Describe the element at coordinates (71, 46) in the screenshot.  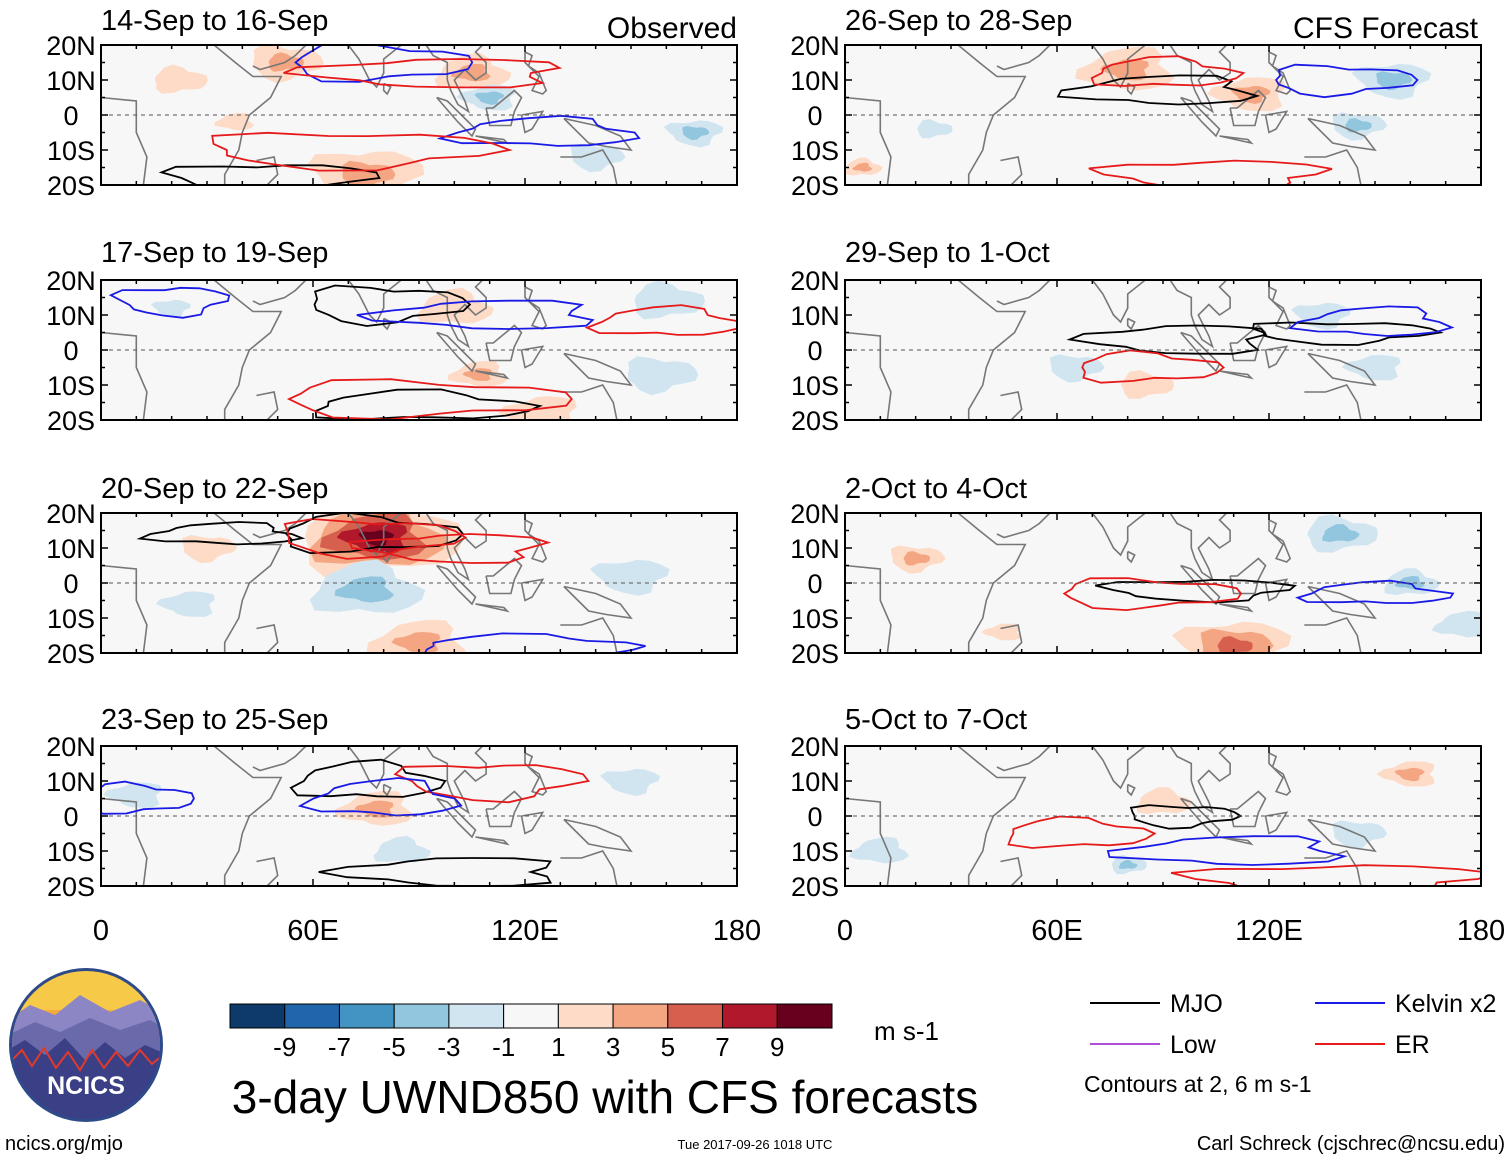
I see `y-tick-label: 20N` at that location.